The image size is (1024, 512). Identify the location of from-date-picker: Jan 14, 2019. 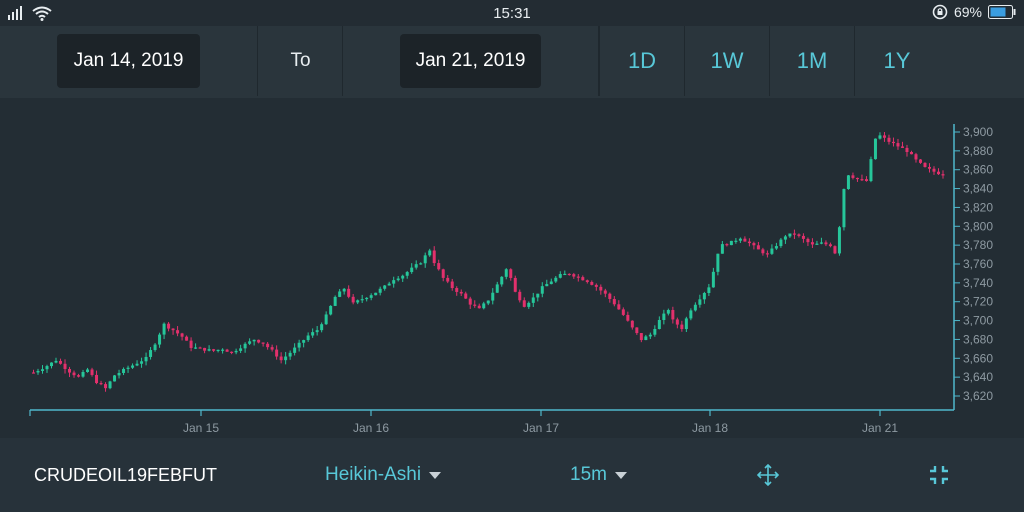
(128, 61).